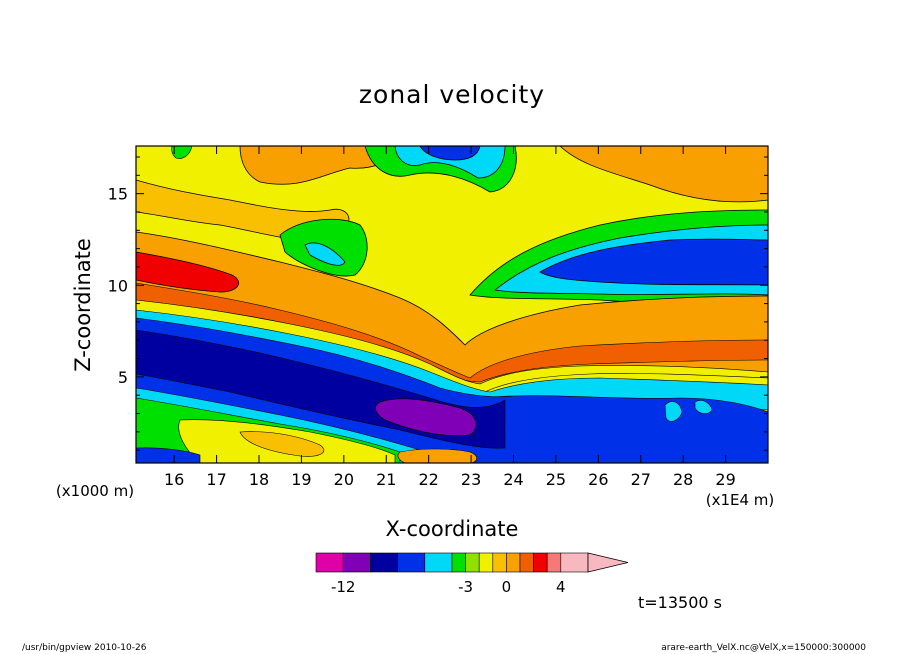 The image size is (904, 654). I want to click on footer-right: arare-earth_VelX.nc@VelX,x=150000:300000, so click(763, 648).